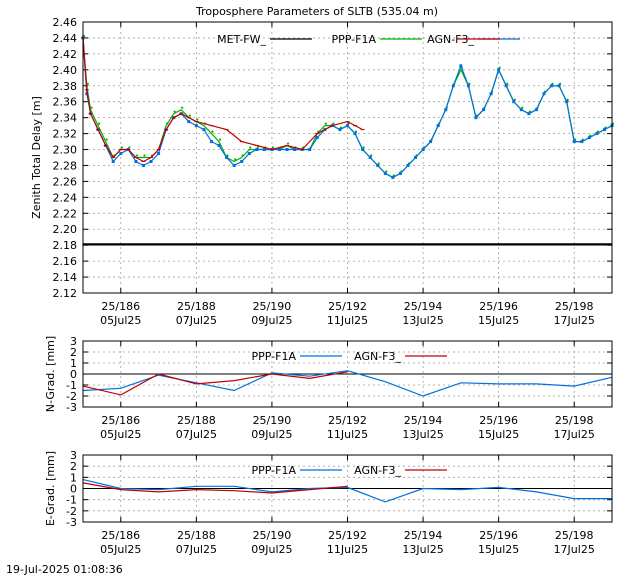 The image size is (640, 576). What do you see at coordinates (71, 407) in the screenshot?
I see `y-tick-label: -3` at bounding box center [71, 407].